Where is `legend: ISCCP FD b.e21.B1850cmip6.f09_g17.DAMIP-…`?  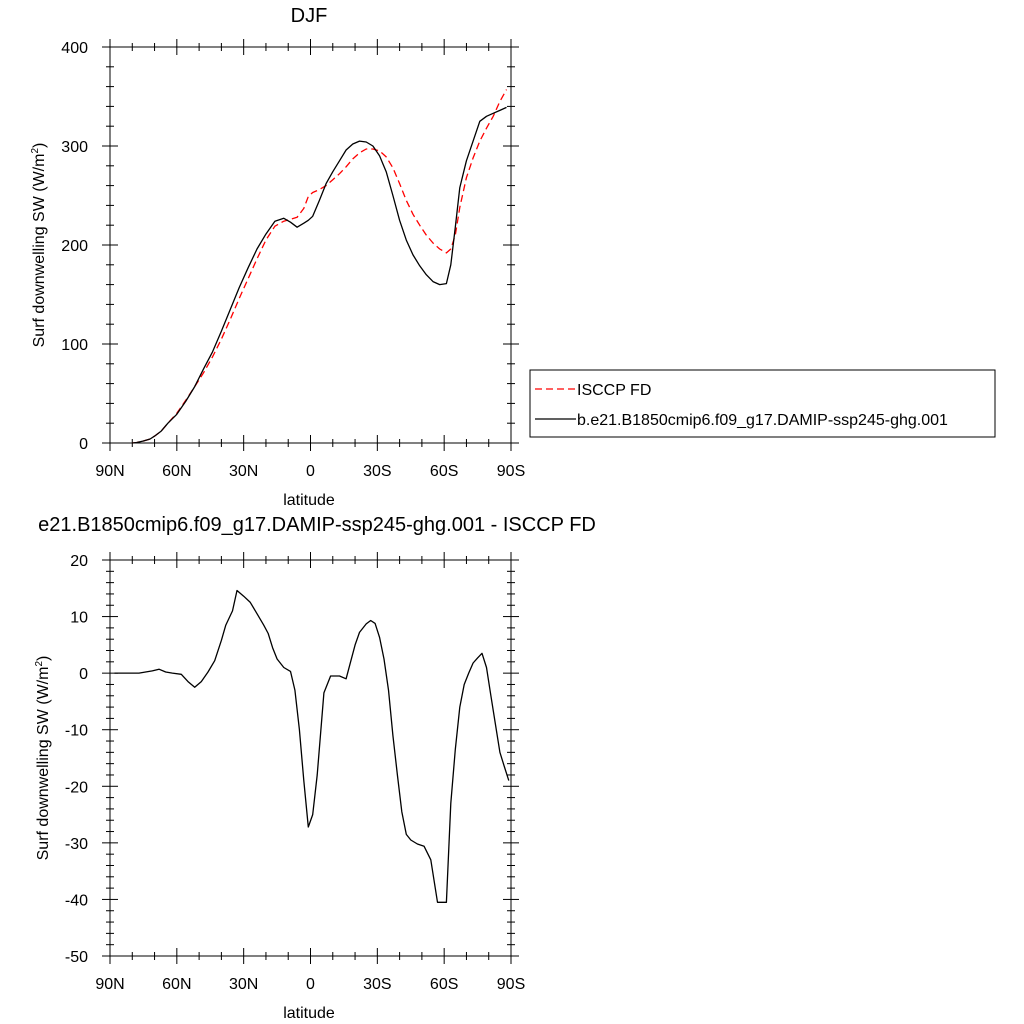 legend: ISCCP FD b.e21.B1850cmip6.f09_g17.DAMIP-… is located at coordinates (762, 403).